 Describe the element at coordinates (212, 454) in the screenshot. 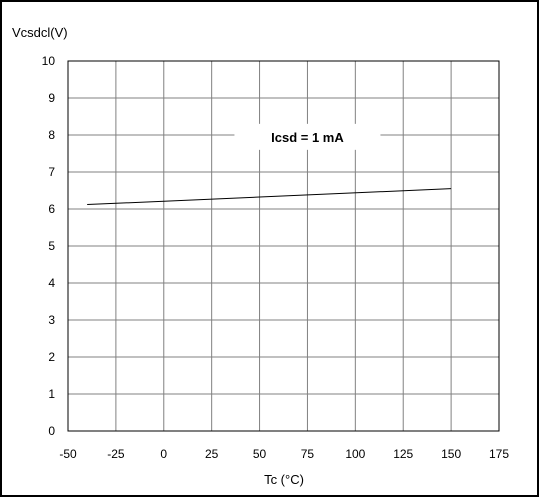

I see `x-tick-label: 25` at that location.